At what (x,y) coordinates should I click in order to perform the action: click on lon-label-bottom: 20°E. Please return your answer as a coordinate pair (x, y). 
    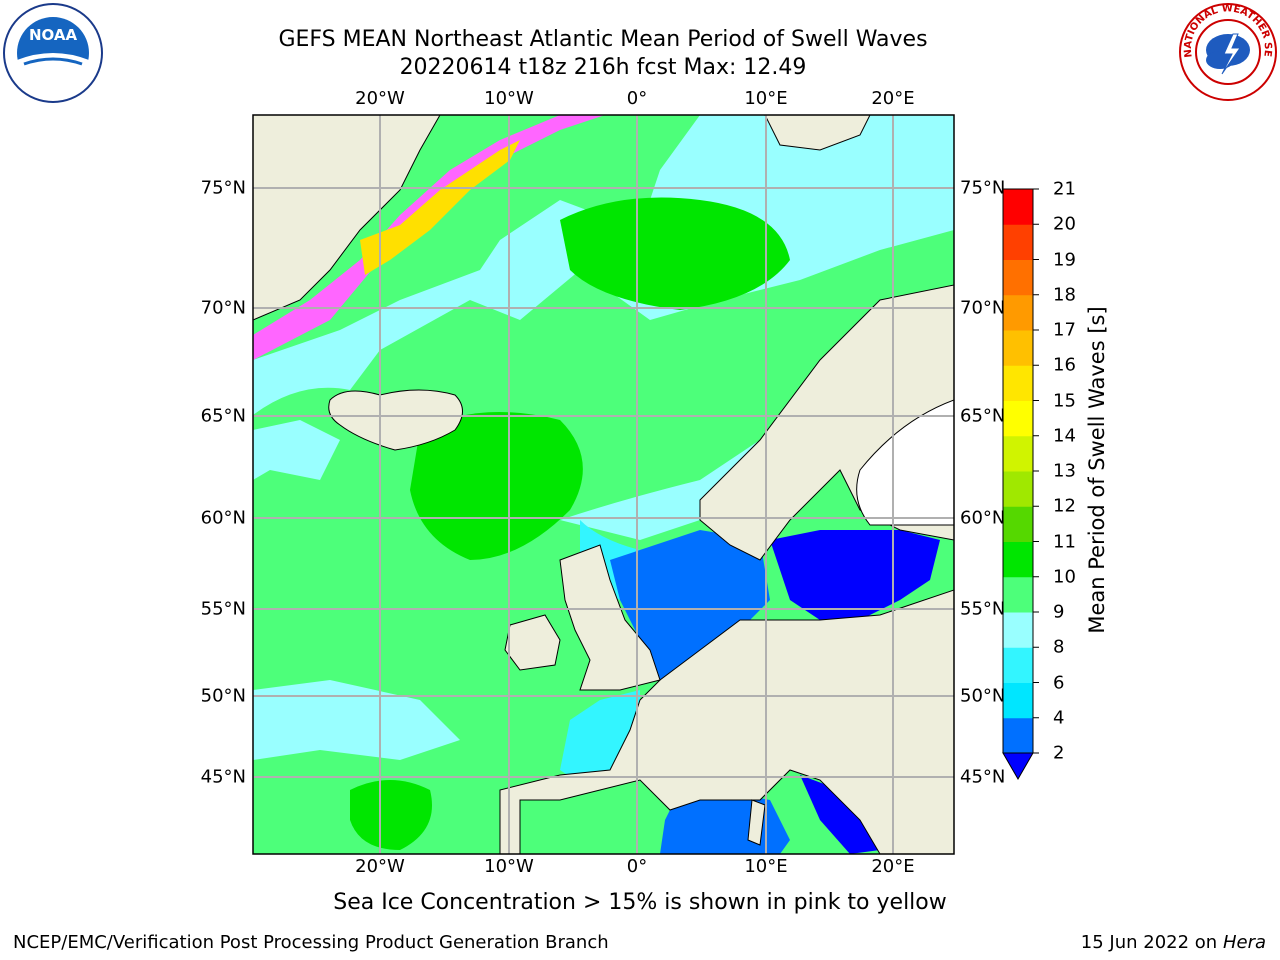
    Looking at the image, I should click on (893, 866).